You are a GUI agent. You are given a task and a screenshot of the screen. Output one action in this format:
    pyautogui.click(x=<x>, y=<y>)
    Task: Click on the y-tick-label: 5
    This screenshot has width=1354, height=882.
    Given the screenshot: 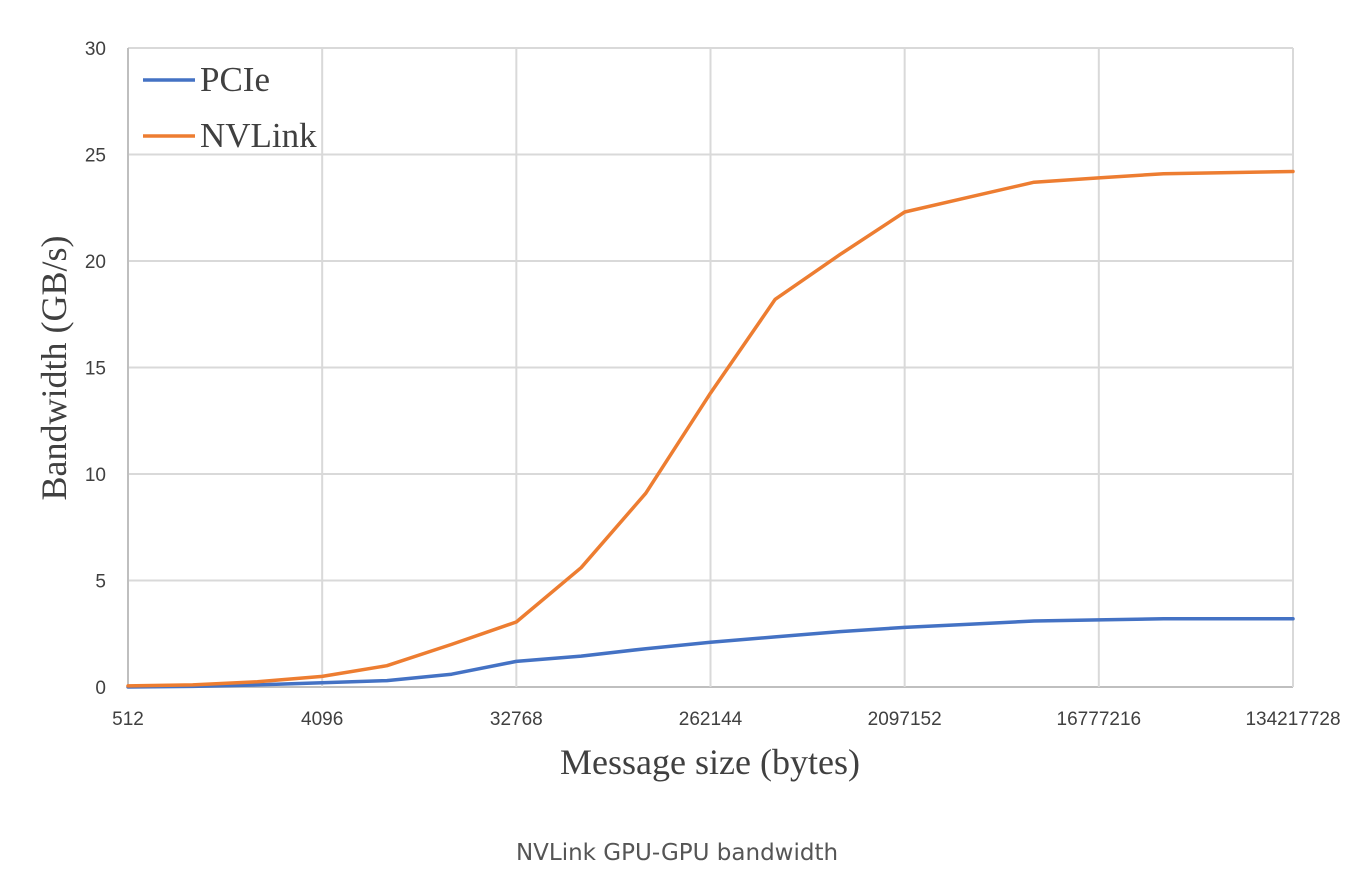 What is the action you would take?
    pyautogui.click(x=100, y=582)
    